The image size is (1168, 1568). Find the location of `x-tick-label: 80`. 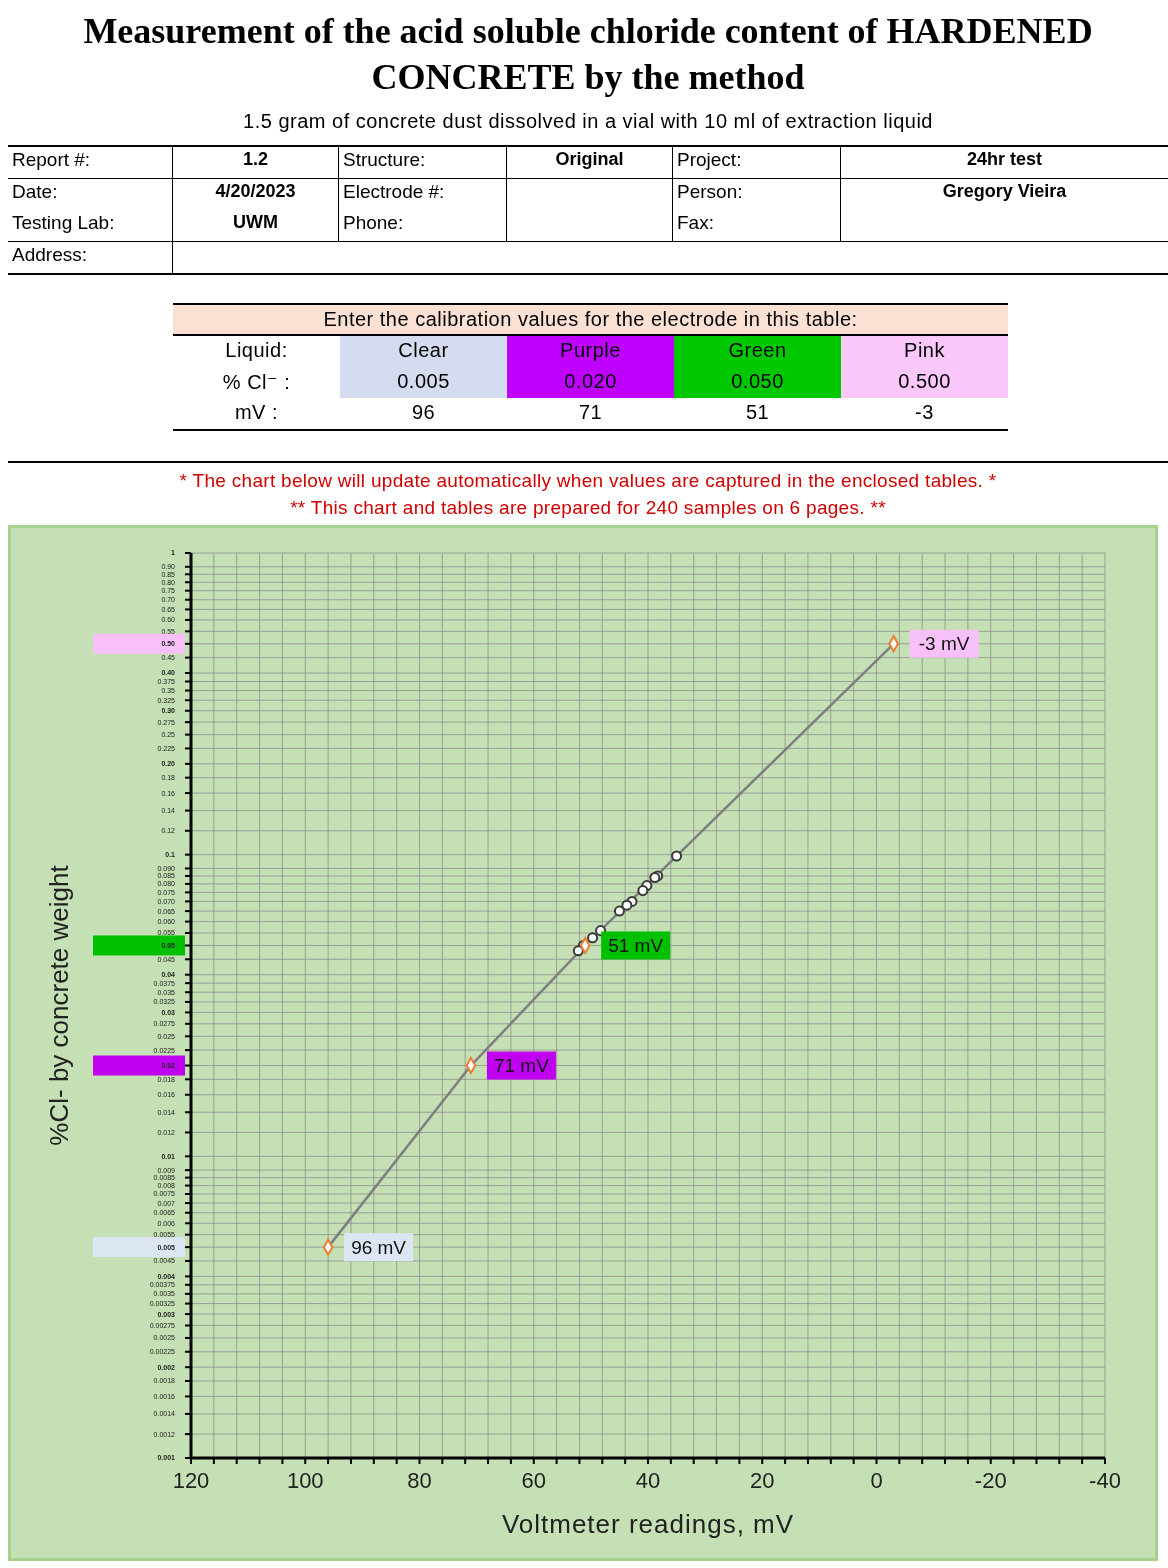

x-tick-label: 80 is located at coordinates (419, 1480).